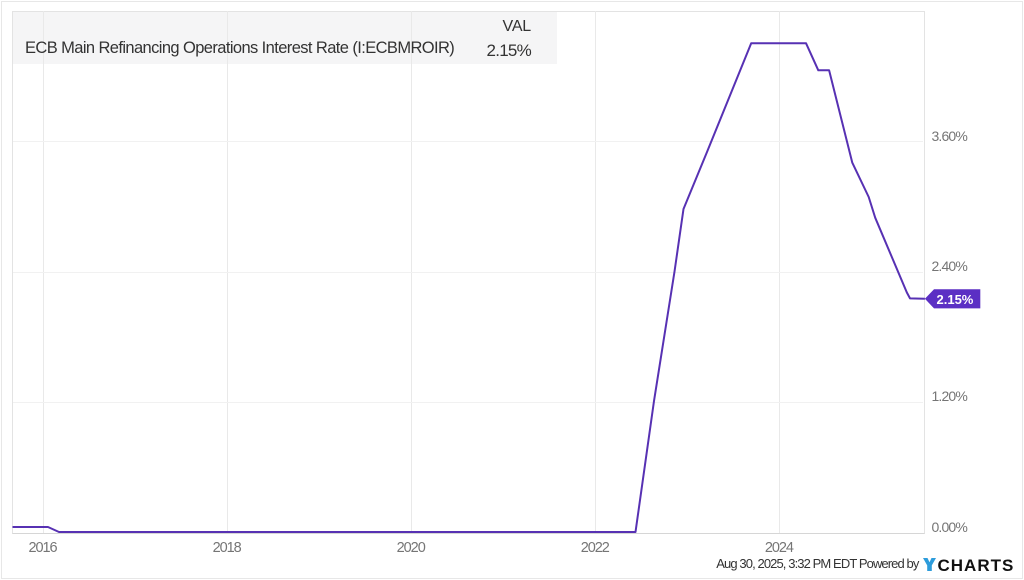 This screenshot has width=1024, height=580. Describe the element at coordinates (955, 299) in the screenshot. I see `svg-text: 2.15%` at that location.